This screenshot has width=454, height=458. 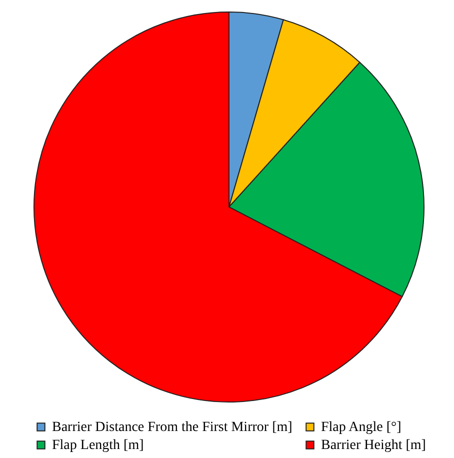 I want to click on legend-label: Flap Length [m], so click(x=98, y=445).